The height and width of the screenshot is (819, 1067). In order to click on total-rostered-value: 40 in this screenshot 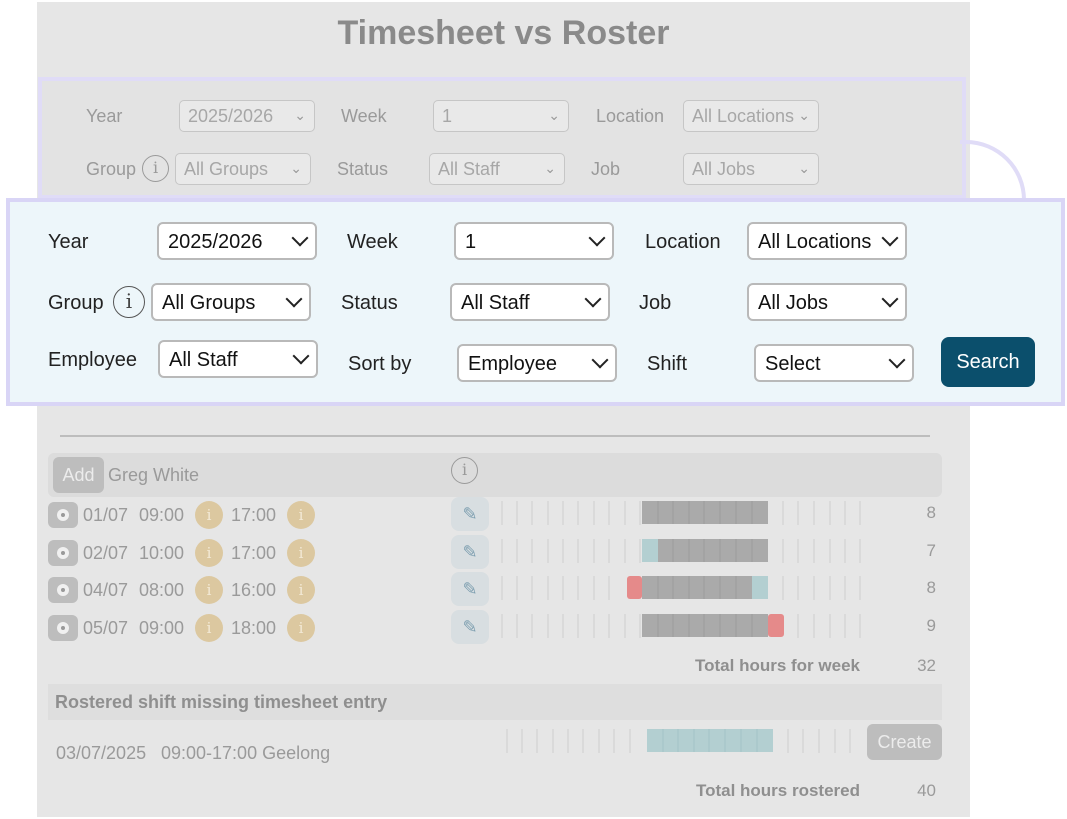, I will do `click(926, 790)`.